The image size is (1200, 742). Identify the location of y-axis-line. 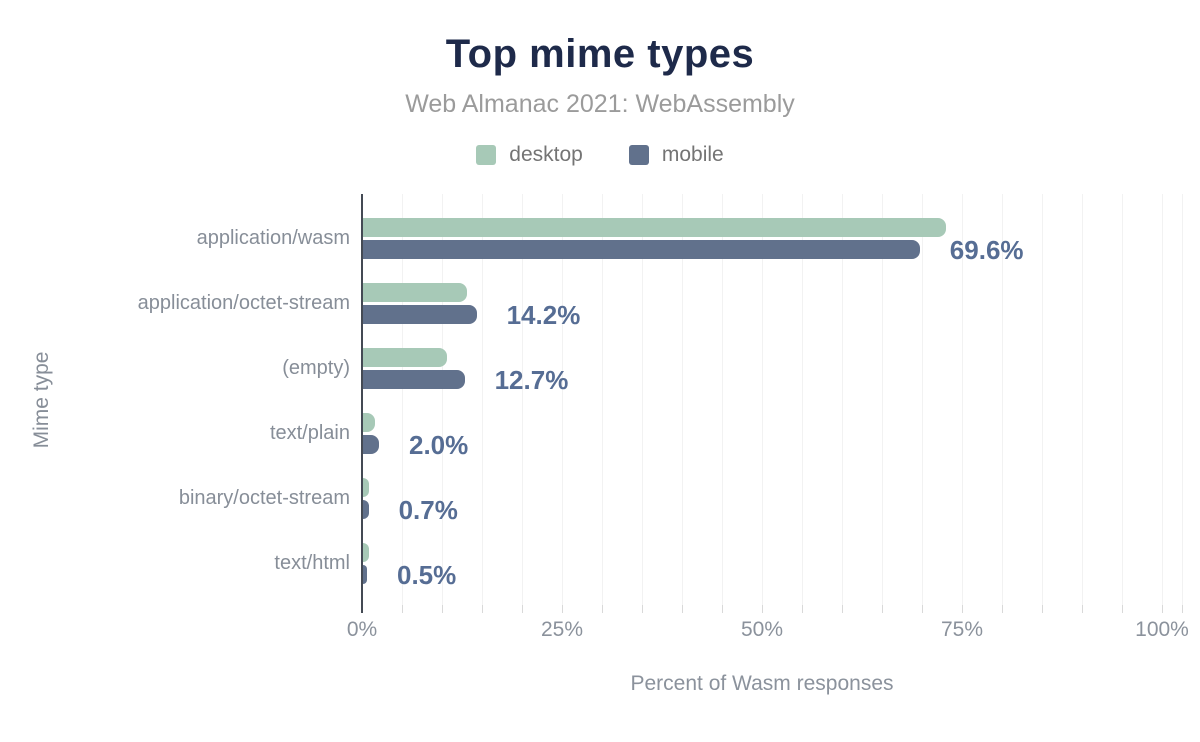
(362, 403).